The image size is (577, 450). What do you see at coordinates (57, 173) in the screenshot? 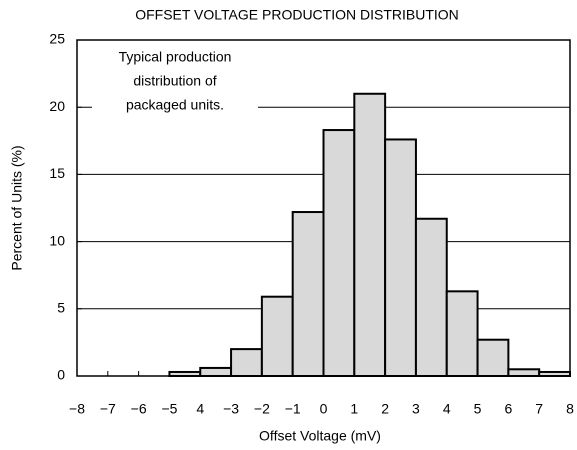
I see `y-tick-label: 15` at bounding box center [57, 173].